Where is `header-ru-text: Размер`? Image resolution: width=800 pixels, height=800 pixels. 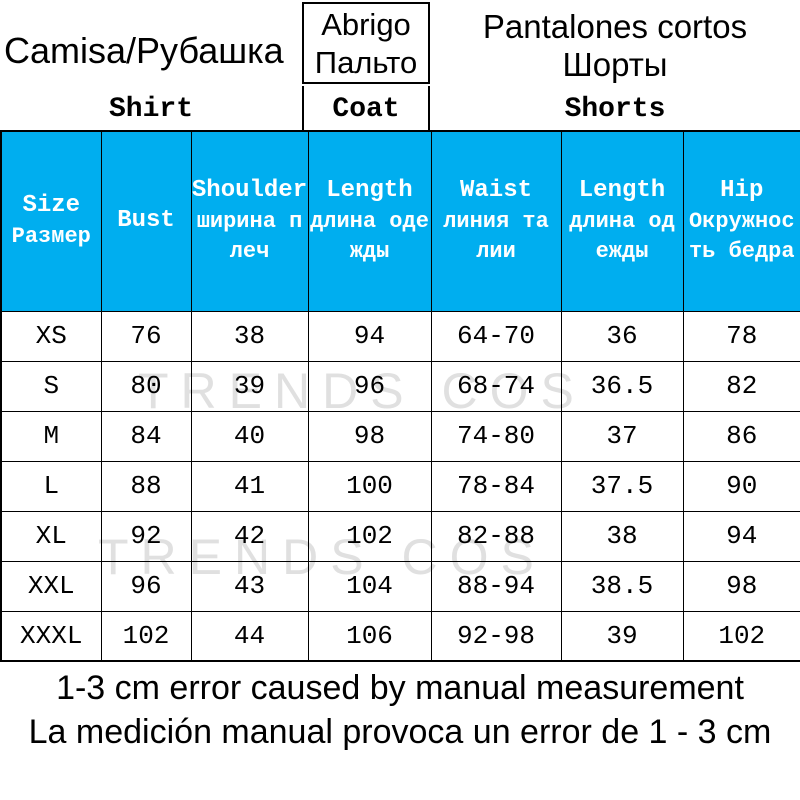 header-ru-text: Размер is located at coordinates (51, 237).